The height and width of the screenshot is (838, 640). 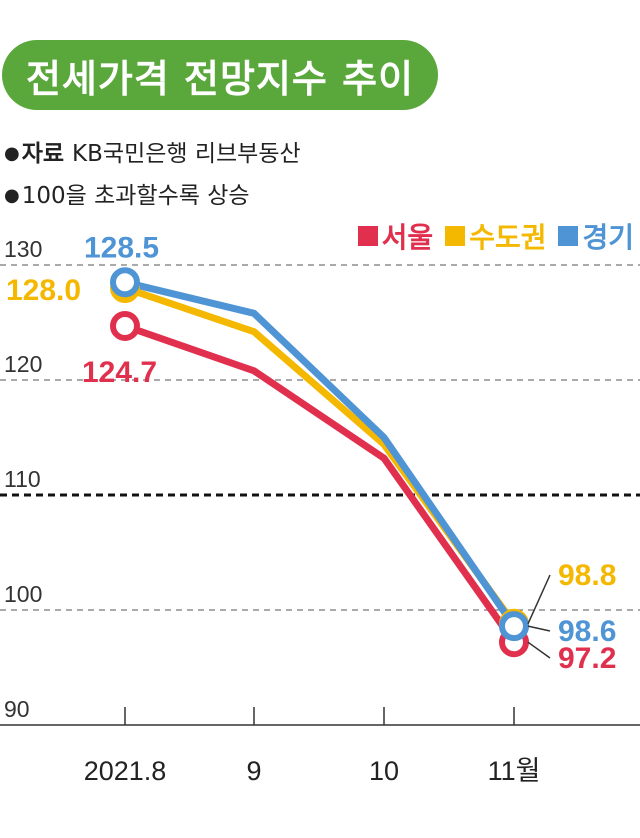 What do you see at coordinates (407, 237) in the screenshot?
I see `legend-label-seoul: 서울` at bounding box center [407, 237].